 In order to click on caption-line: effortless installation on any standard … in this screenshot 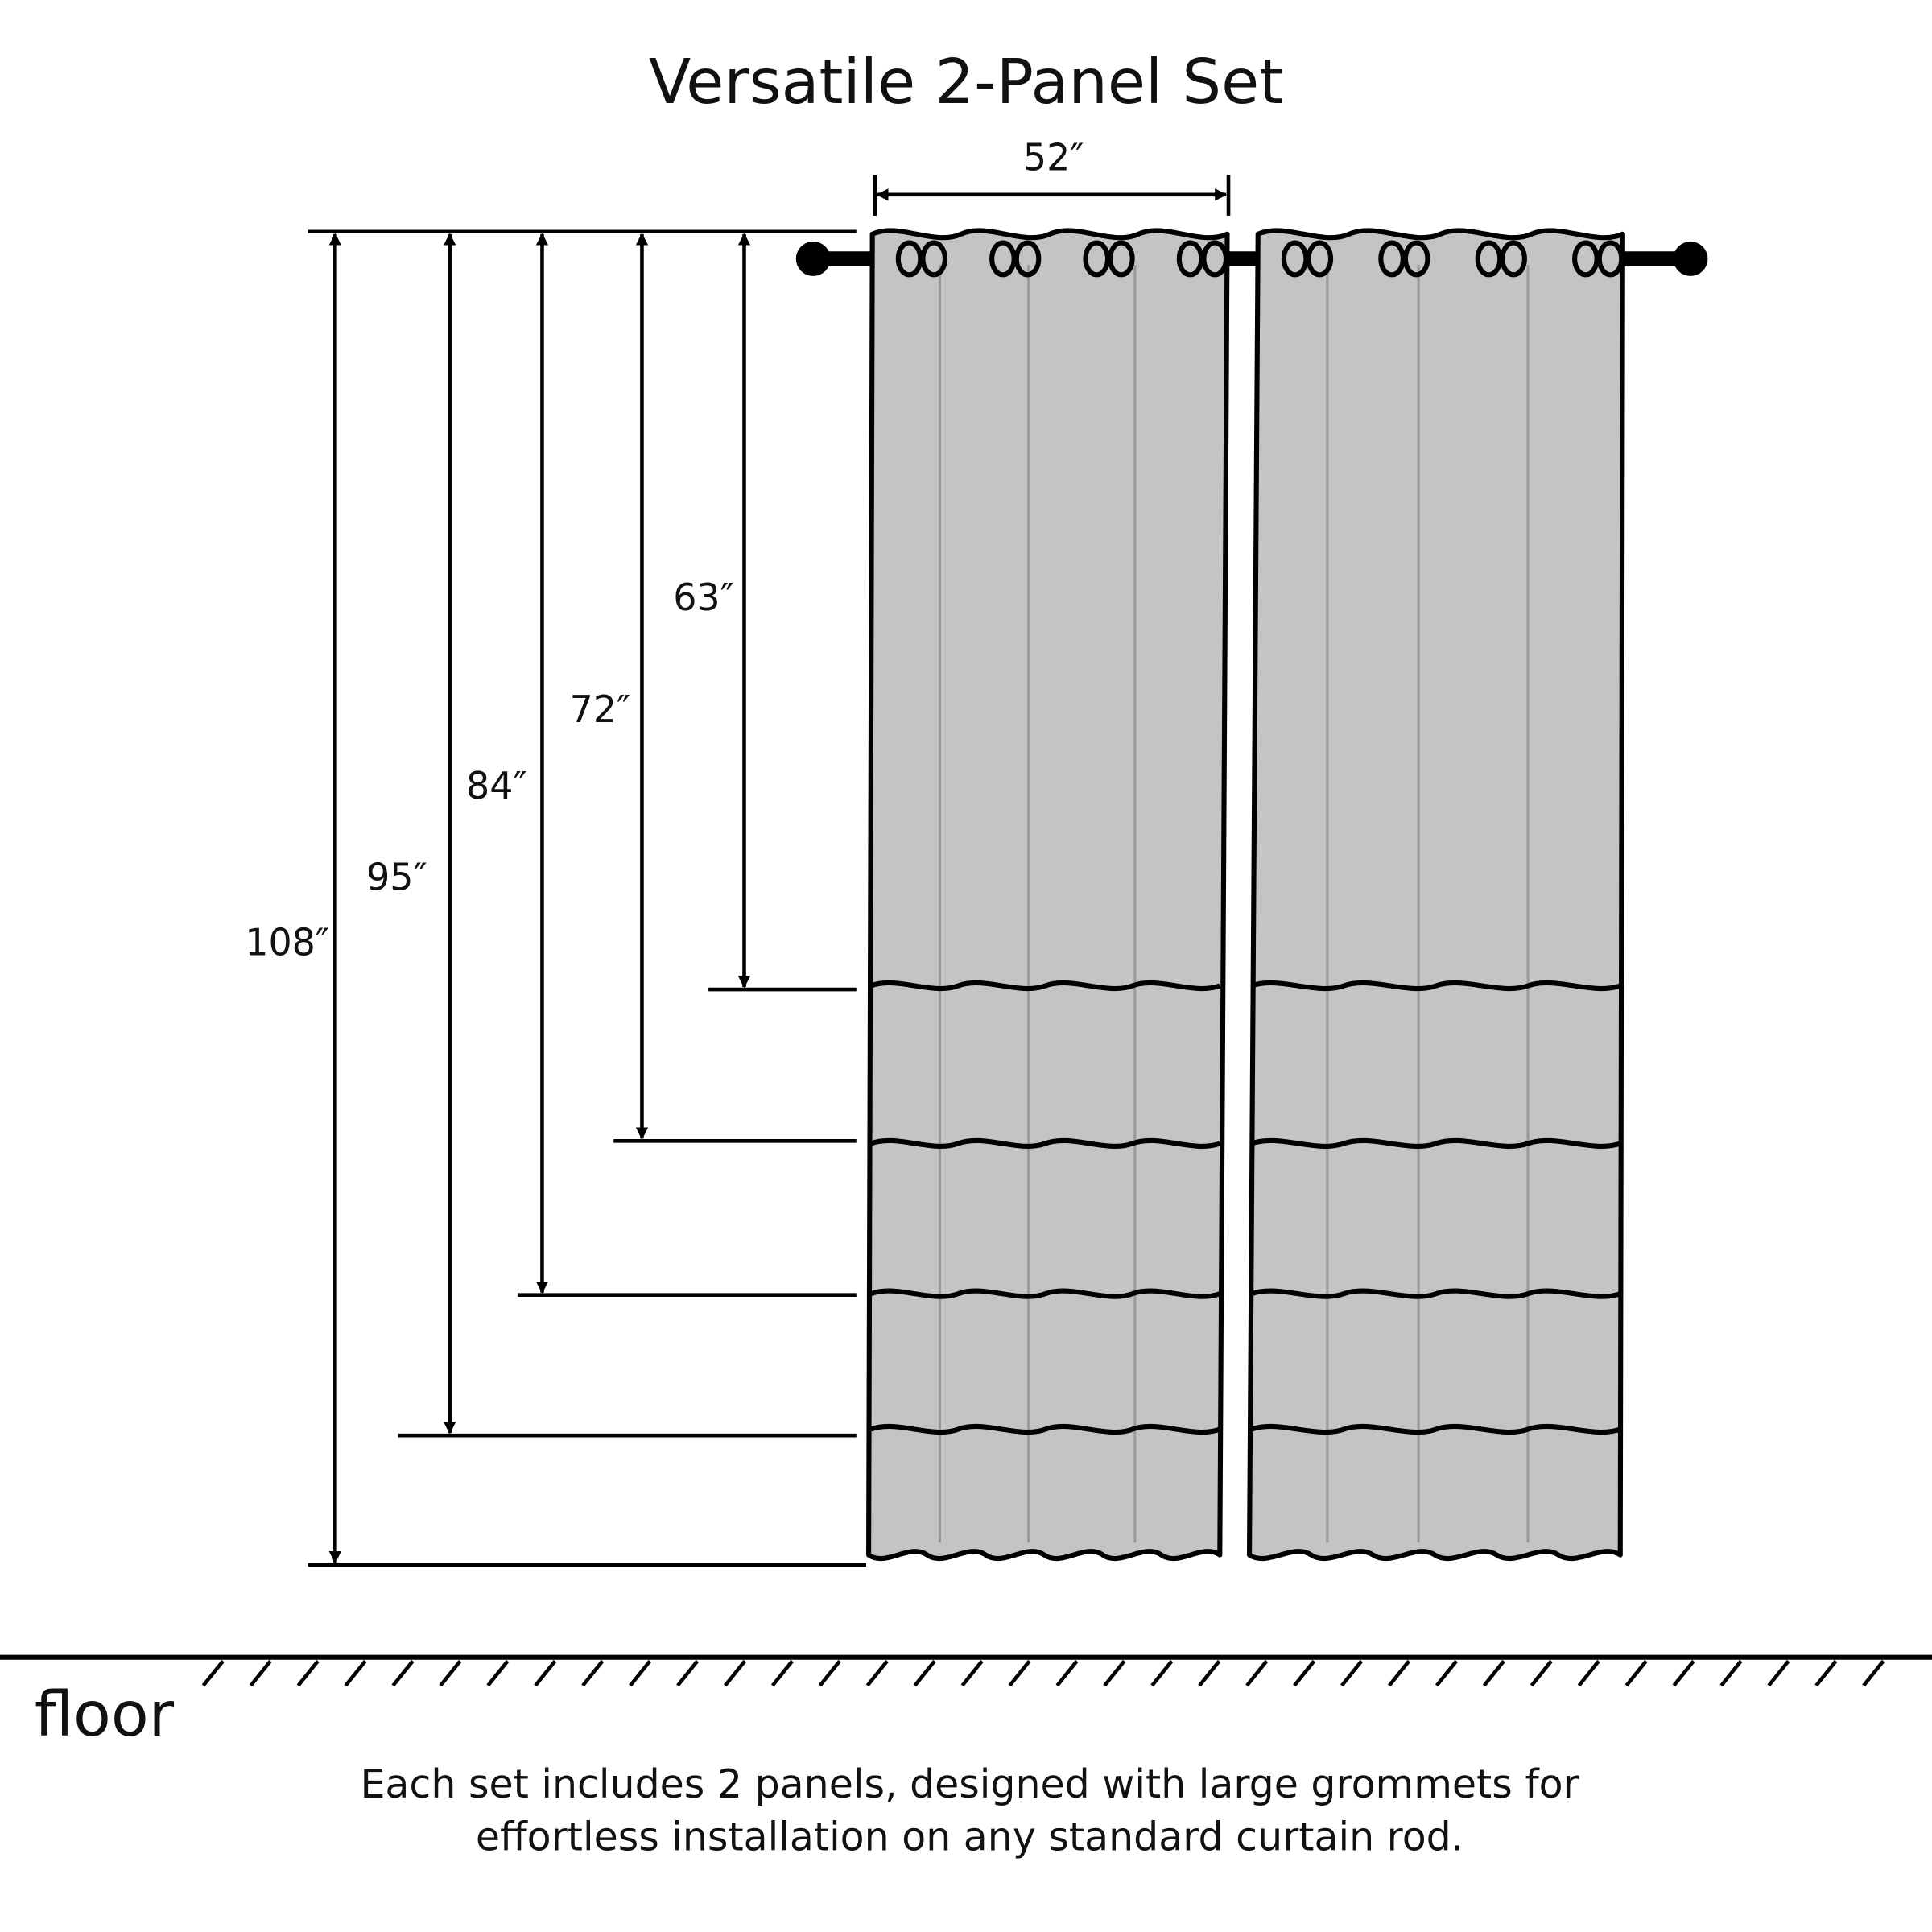, I will do `click(970, 1837)`.